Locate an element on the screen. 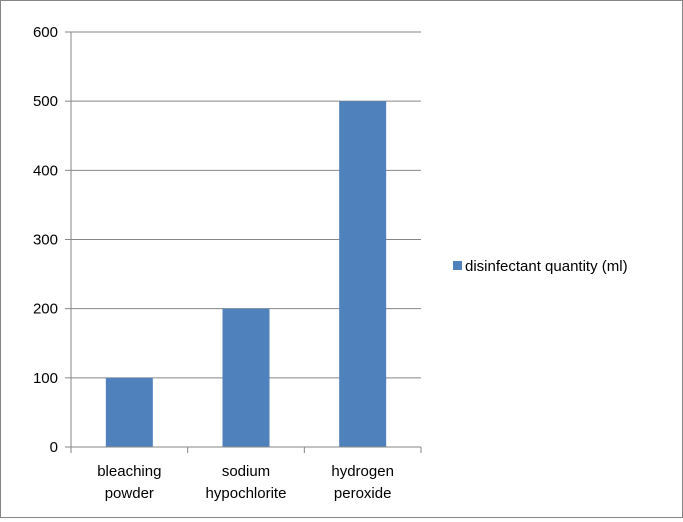 The image size is (683, 522). x-tick-label: sodium hypochlorite is located at coordinates (246, 482).